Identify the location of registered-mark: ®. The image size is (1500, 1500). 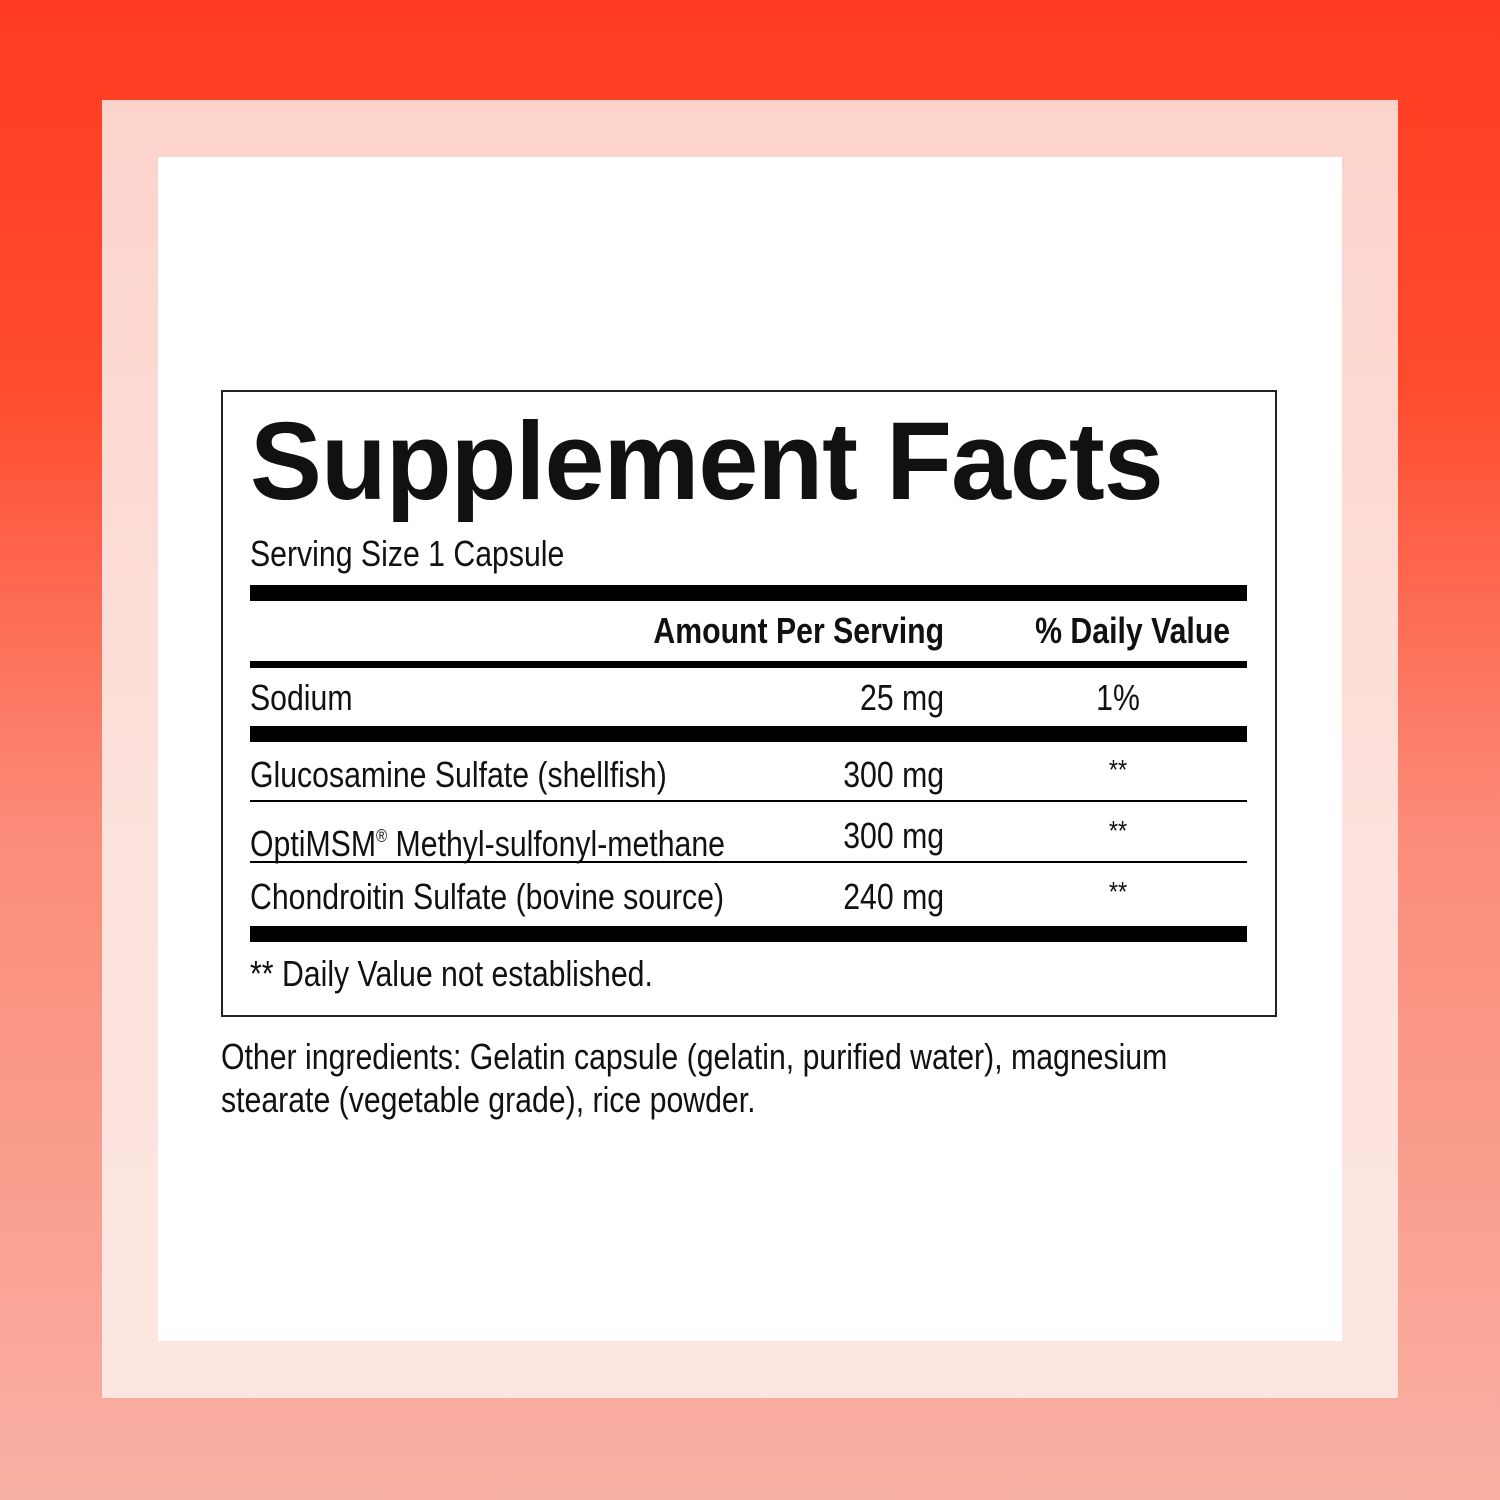
(382, 836).